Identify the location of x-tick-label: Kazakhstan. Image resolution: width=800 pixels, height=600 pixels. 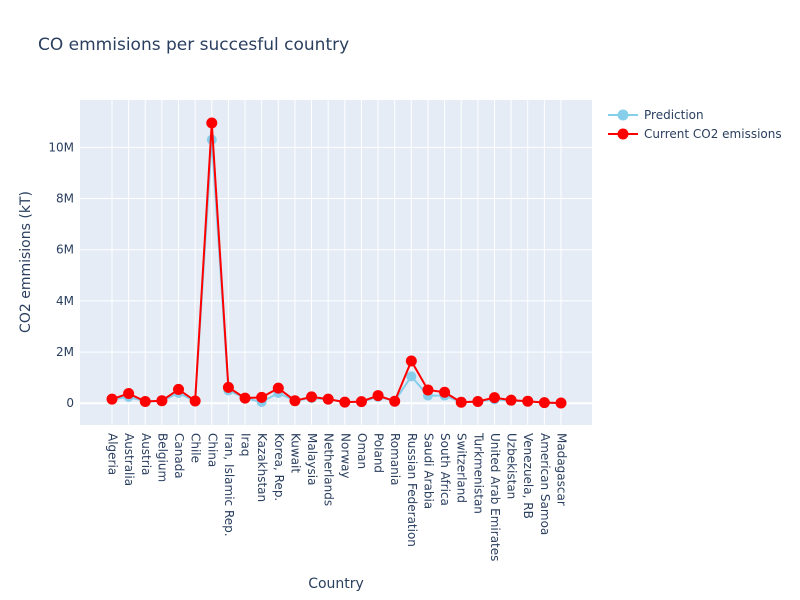
(262, 467).